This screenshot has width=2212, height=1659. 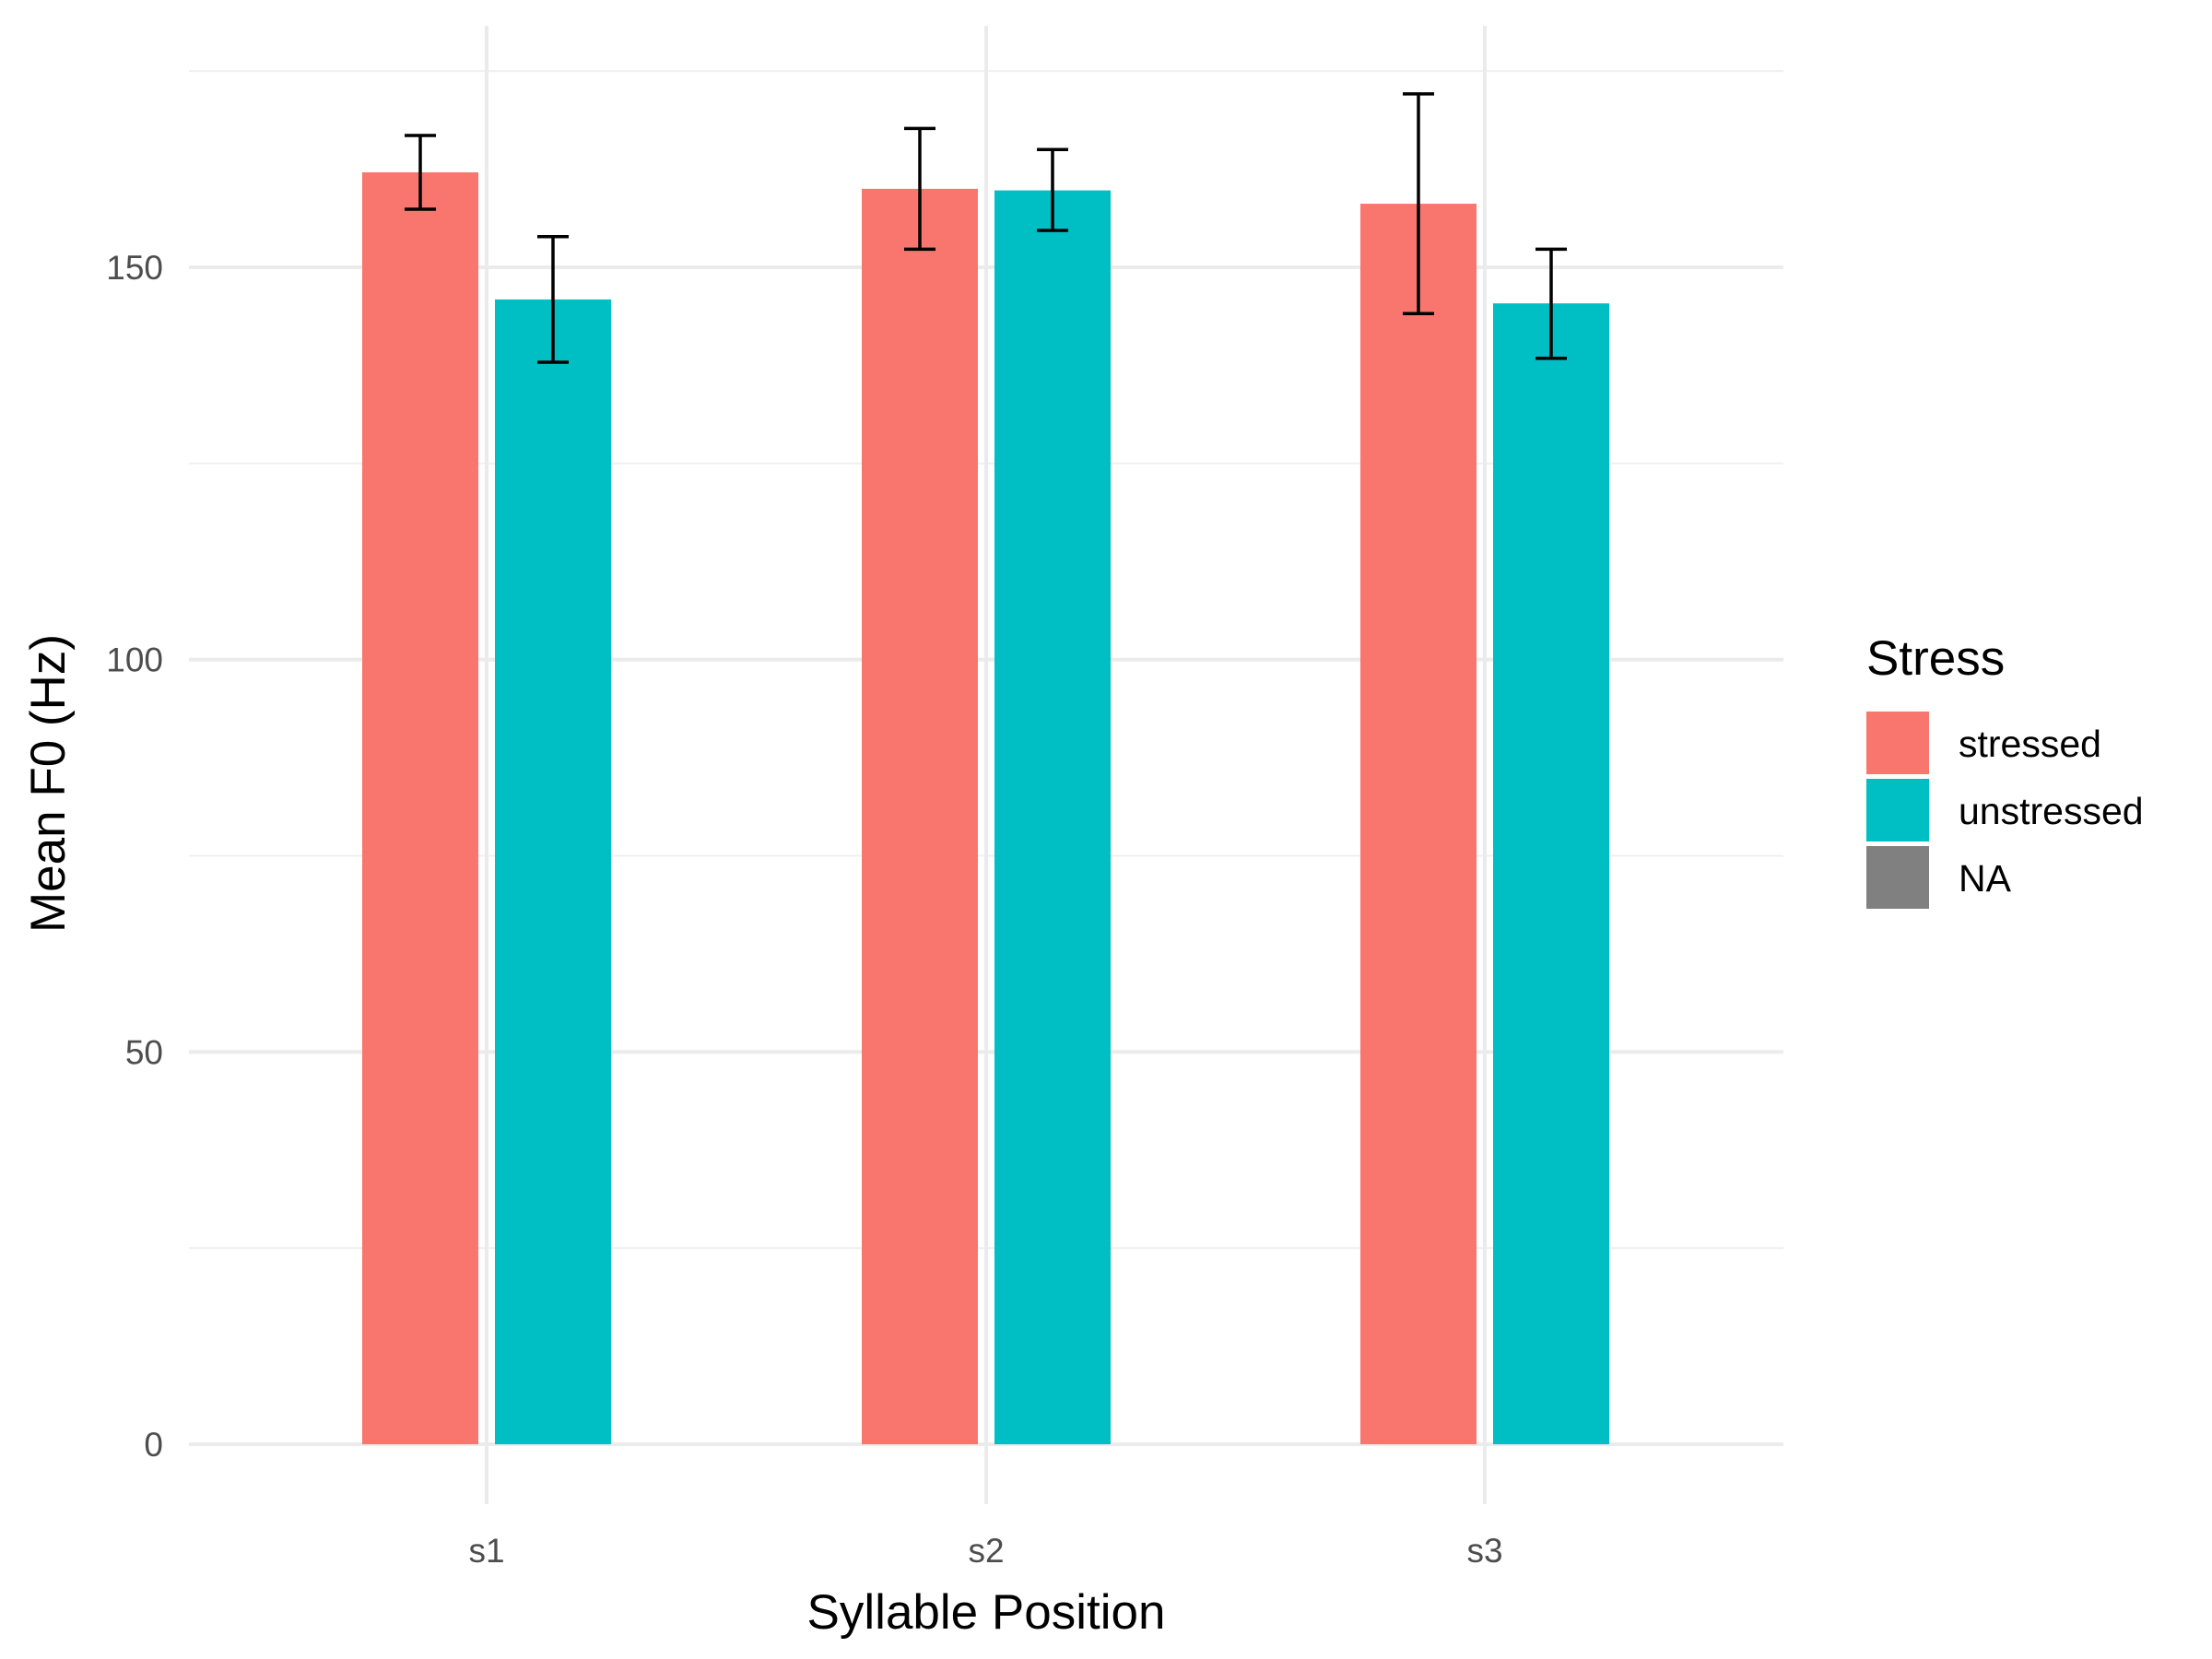 I want to click on y-tick-label: 0, so click(x=153, y=1445).